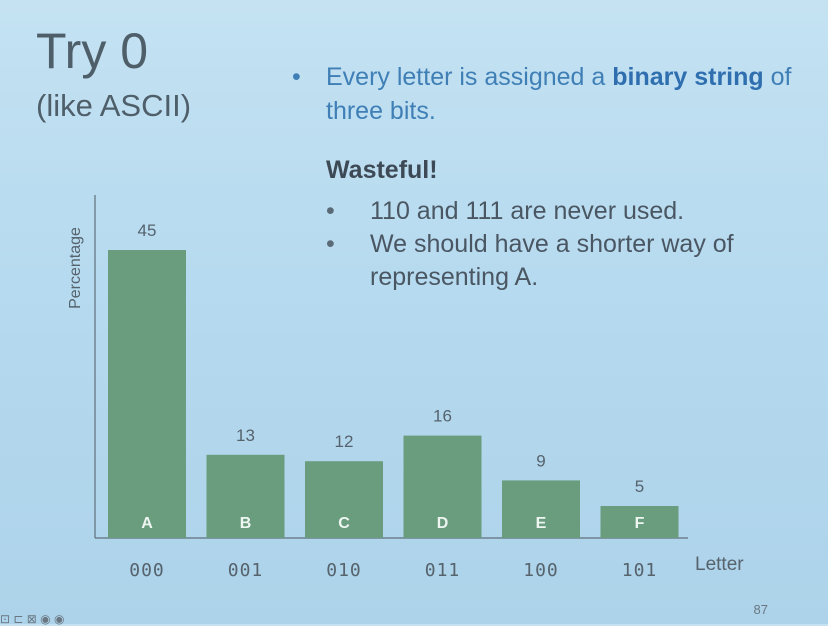 The image size is (828, 626). Describe the element at coordinates (640, 570) in the screenshot. I see `x-tick-label: 101` at that location.